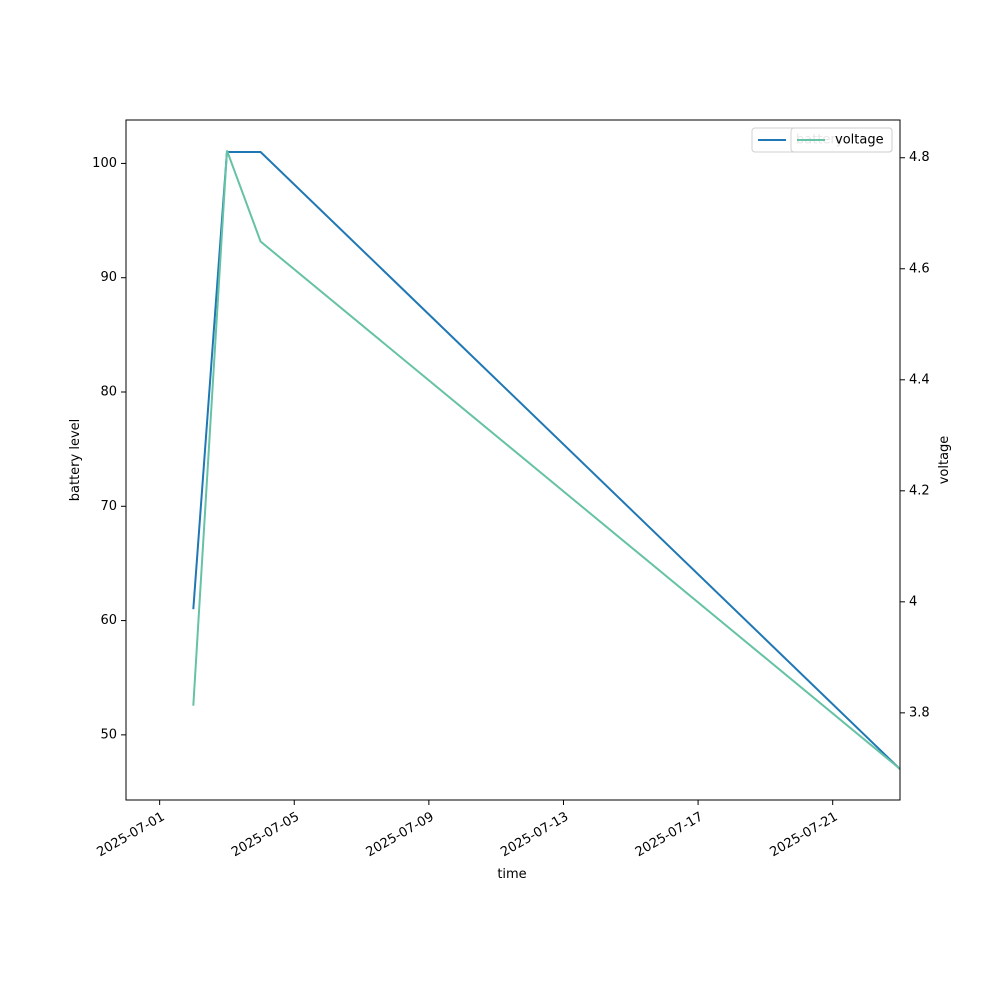 This screenshot has width=1000, height=1000. What do you see at coordinates (919, 157) in the screenshot?
I see `y2-tick-label: 4.8` at bounding box center [919, 157].